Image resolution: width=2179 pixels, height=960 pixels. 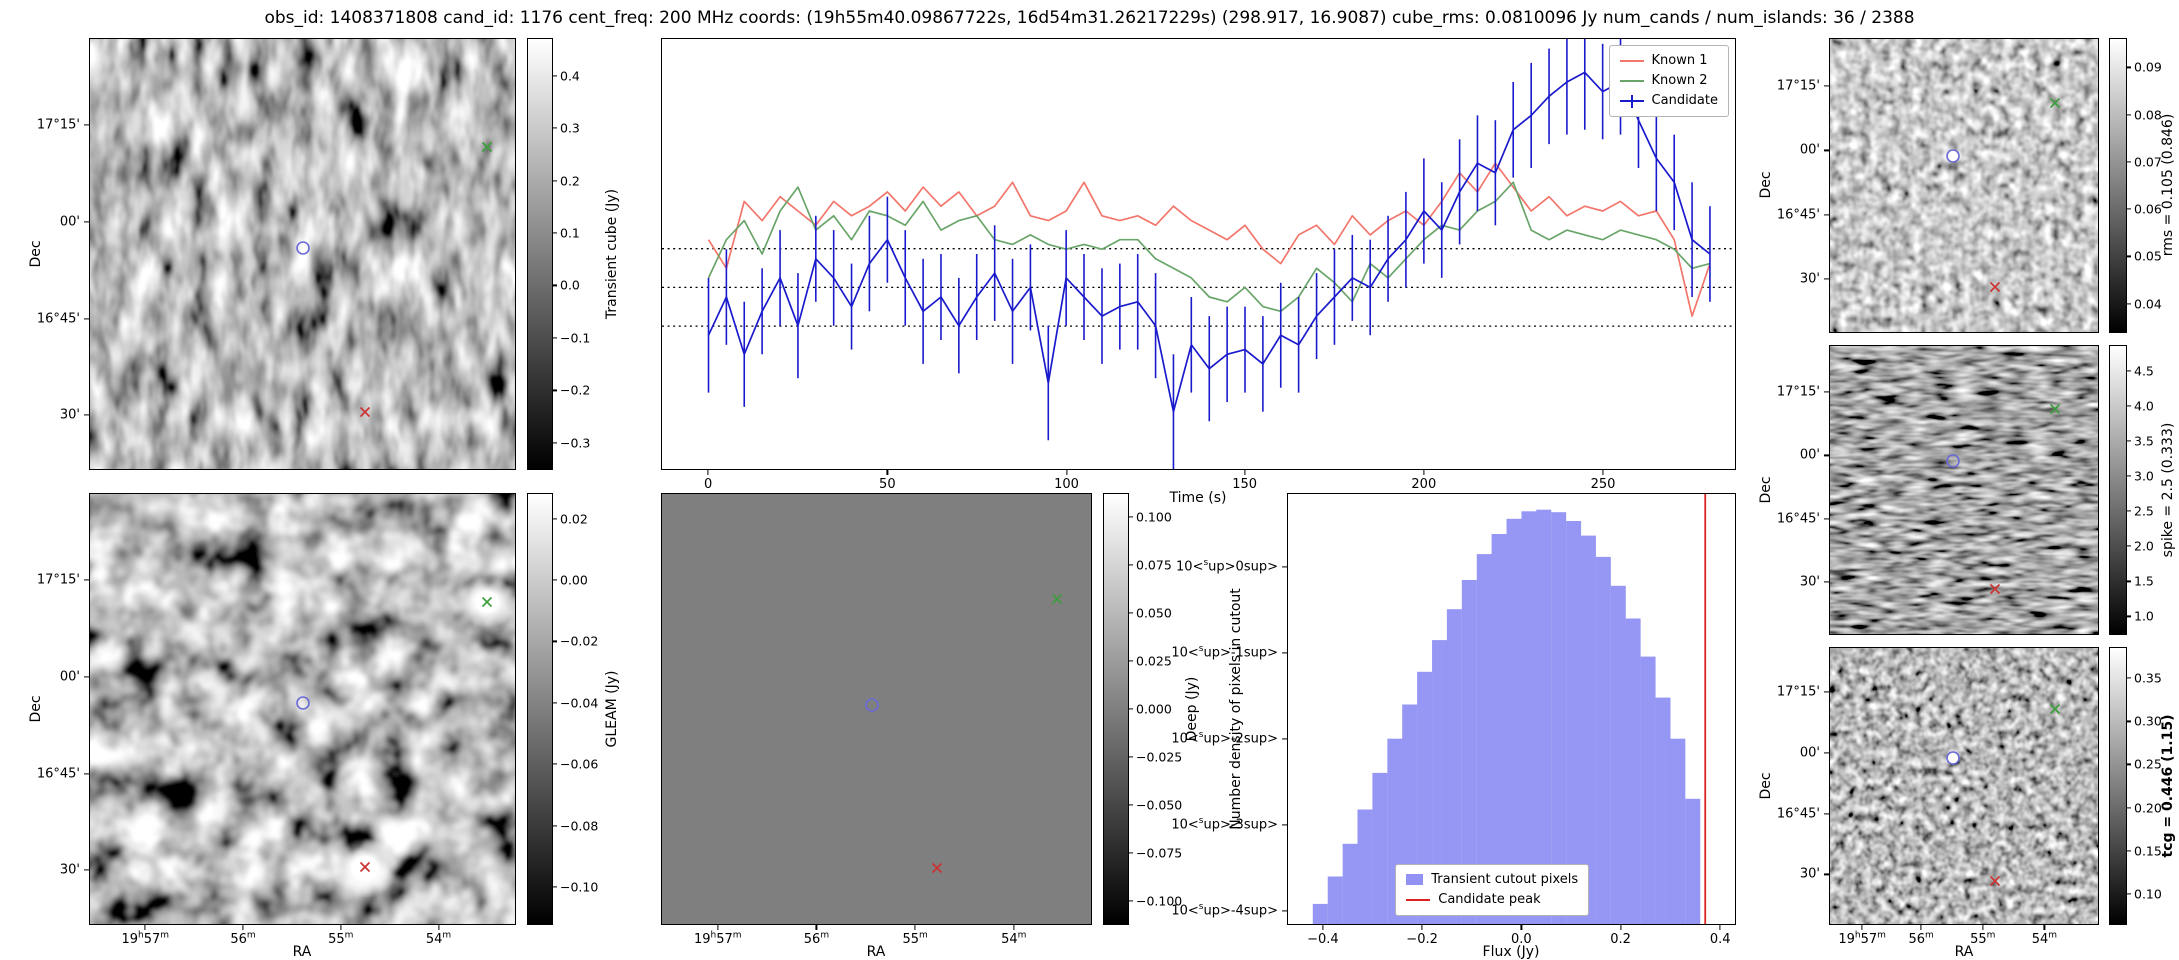 I want to click on tick-label: 10<sup>-3sup>, so click(x=1224, y=824).